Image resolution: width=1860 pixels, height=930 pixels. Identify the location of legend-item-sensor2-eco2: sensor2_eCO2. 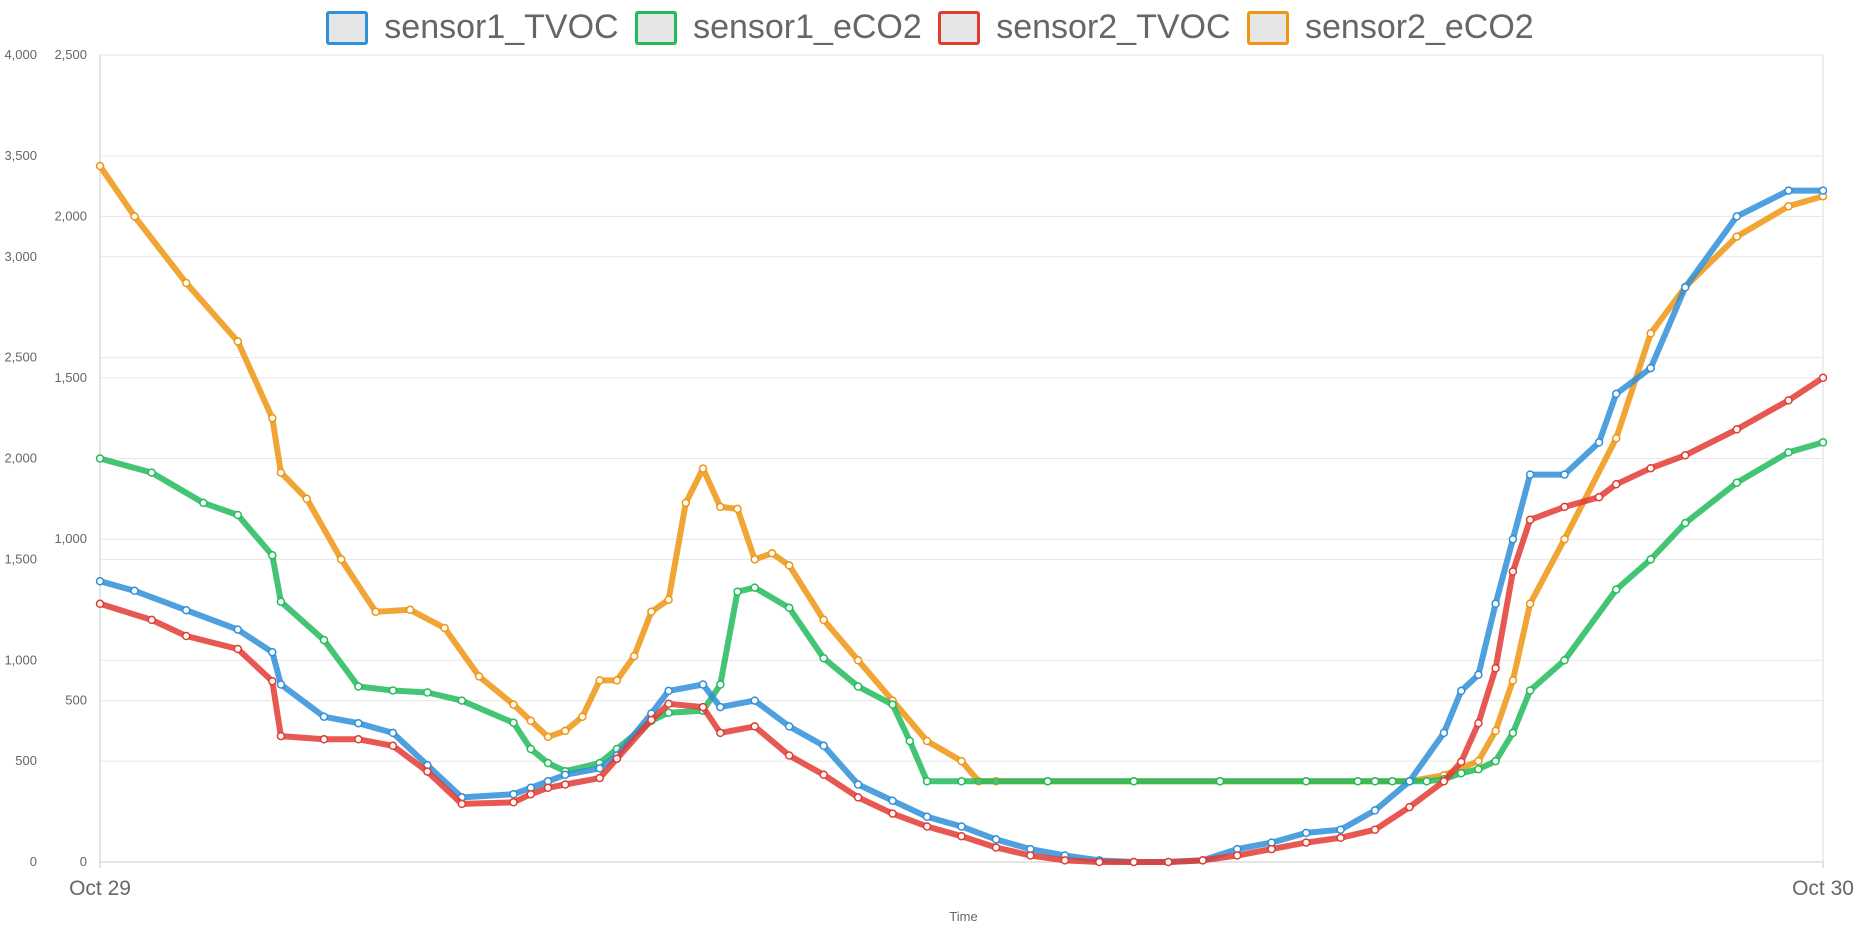
(1390, 27).